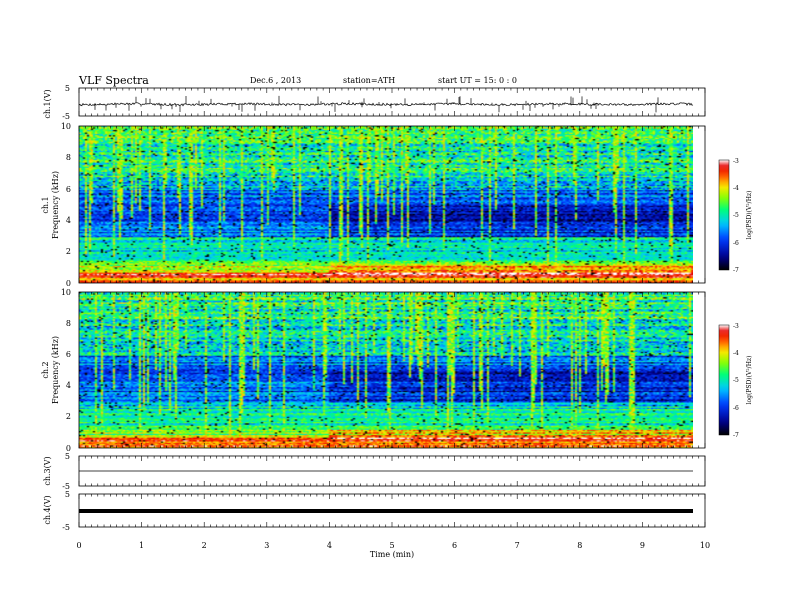  Describe the element at coordinates (736, 435) in the screenshot. I see `cb2-tick-minus7: -7` at that location.